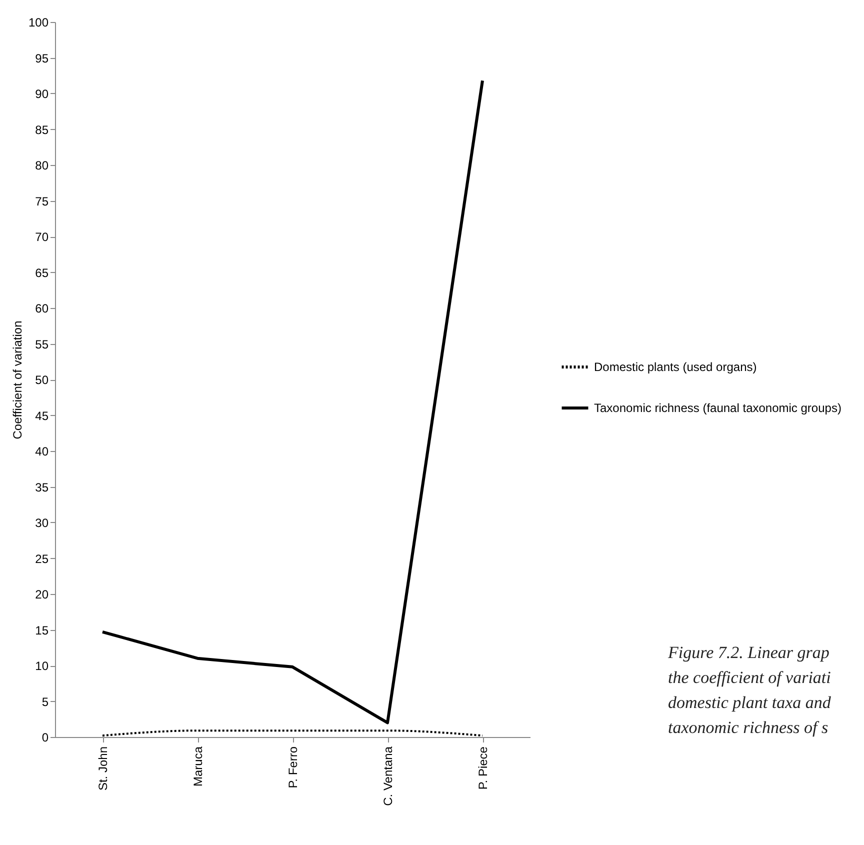 This screenshot has height=845, width=864. I want to click on y-tick-label: 55, so click(42, 344).